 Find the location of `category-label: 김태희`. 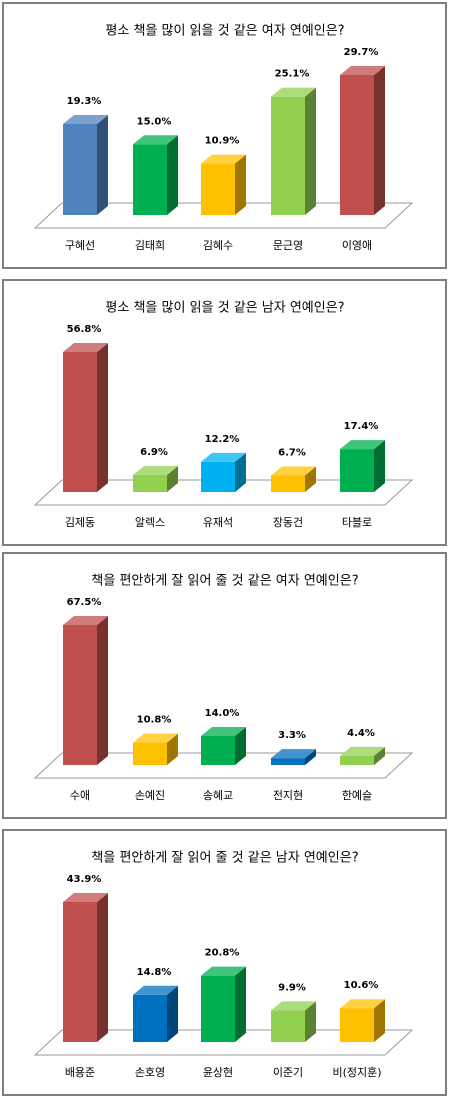

category-label: 김태희 is located at coordinates (150, 245).